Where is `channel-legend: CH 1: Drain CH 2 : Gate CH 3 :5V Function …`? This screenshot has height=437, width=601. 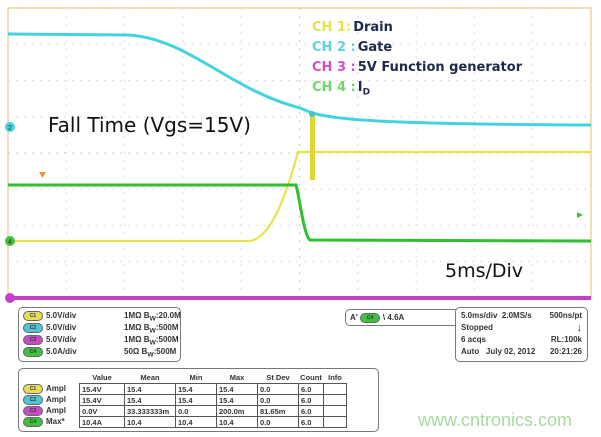
channel-legend: CH 1: Drain CH 2 : Gate CH 3 :5V Function … is located at coordinates (417, 60).